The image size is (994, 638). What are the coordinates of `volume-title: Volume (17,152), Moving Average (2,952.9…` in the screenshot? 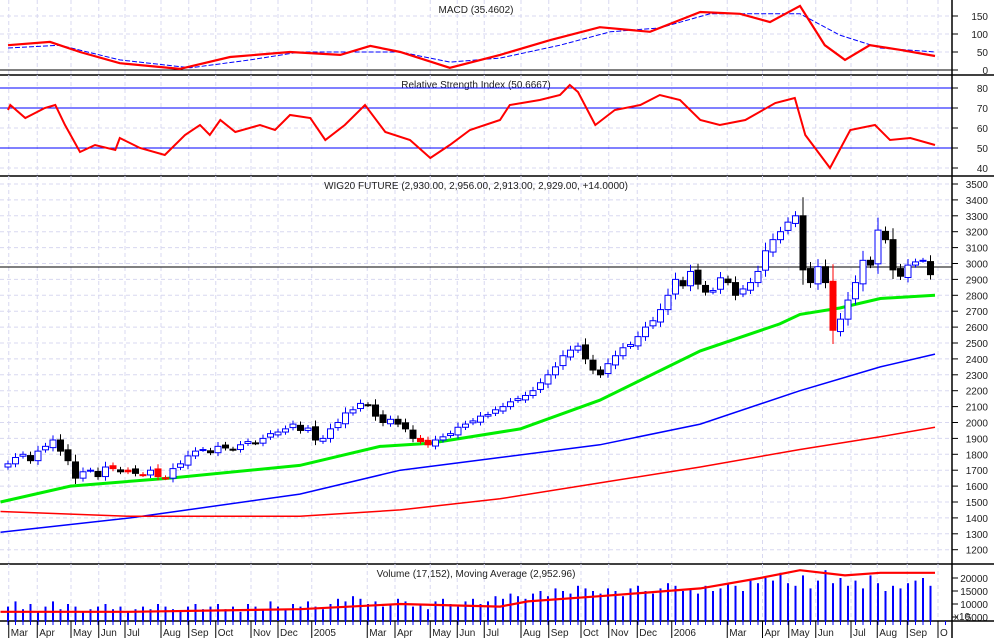 It's located at (476, 574).